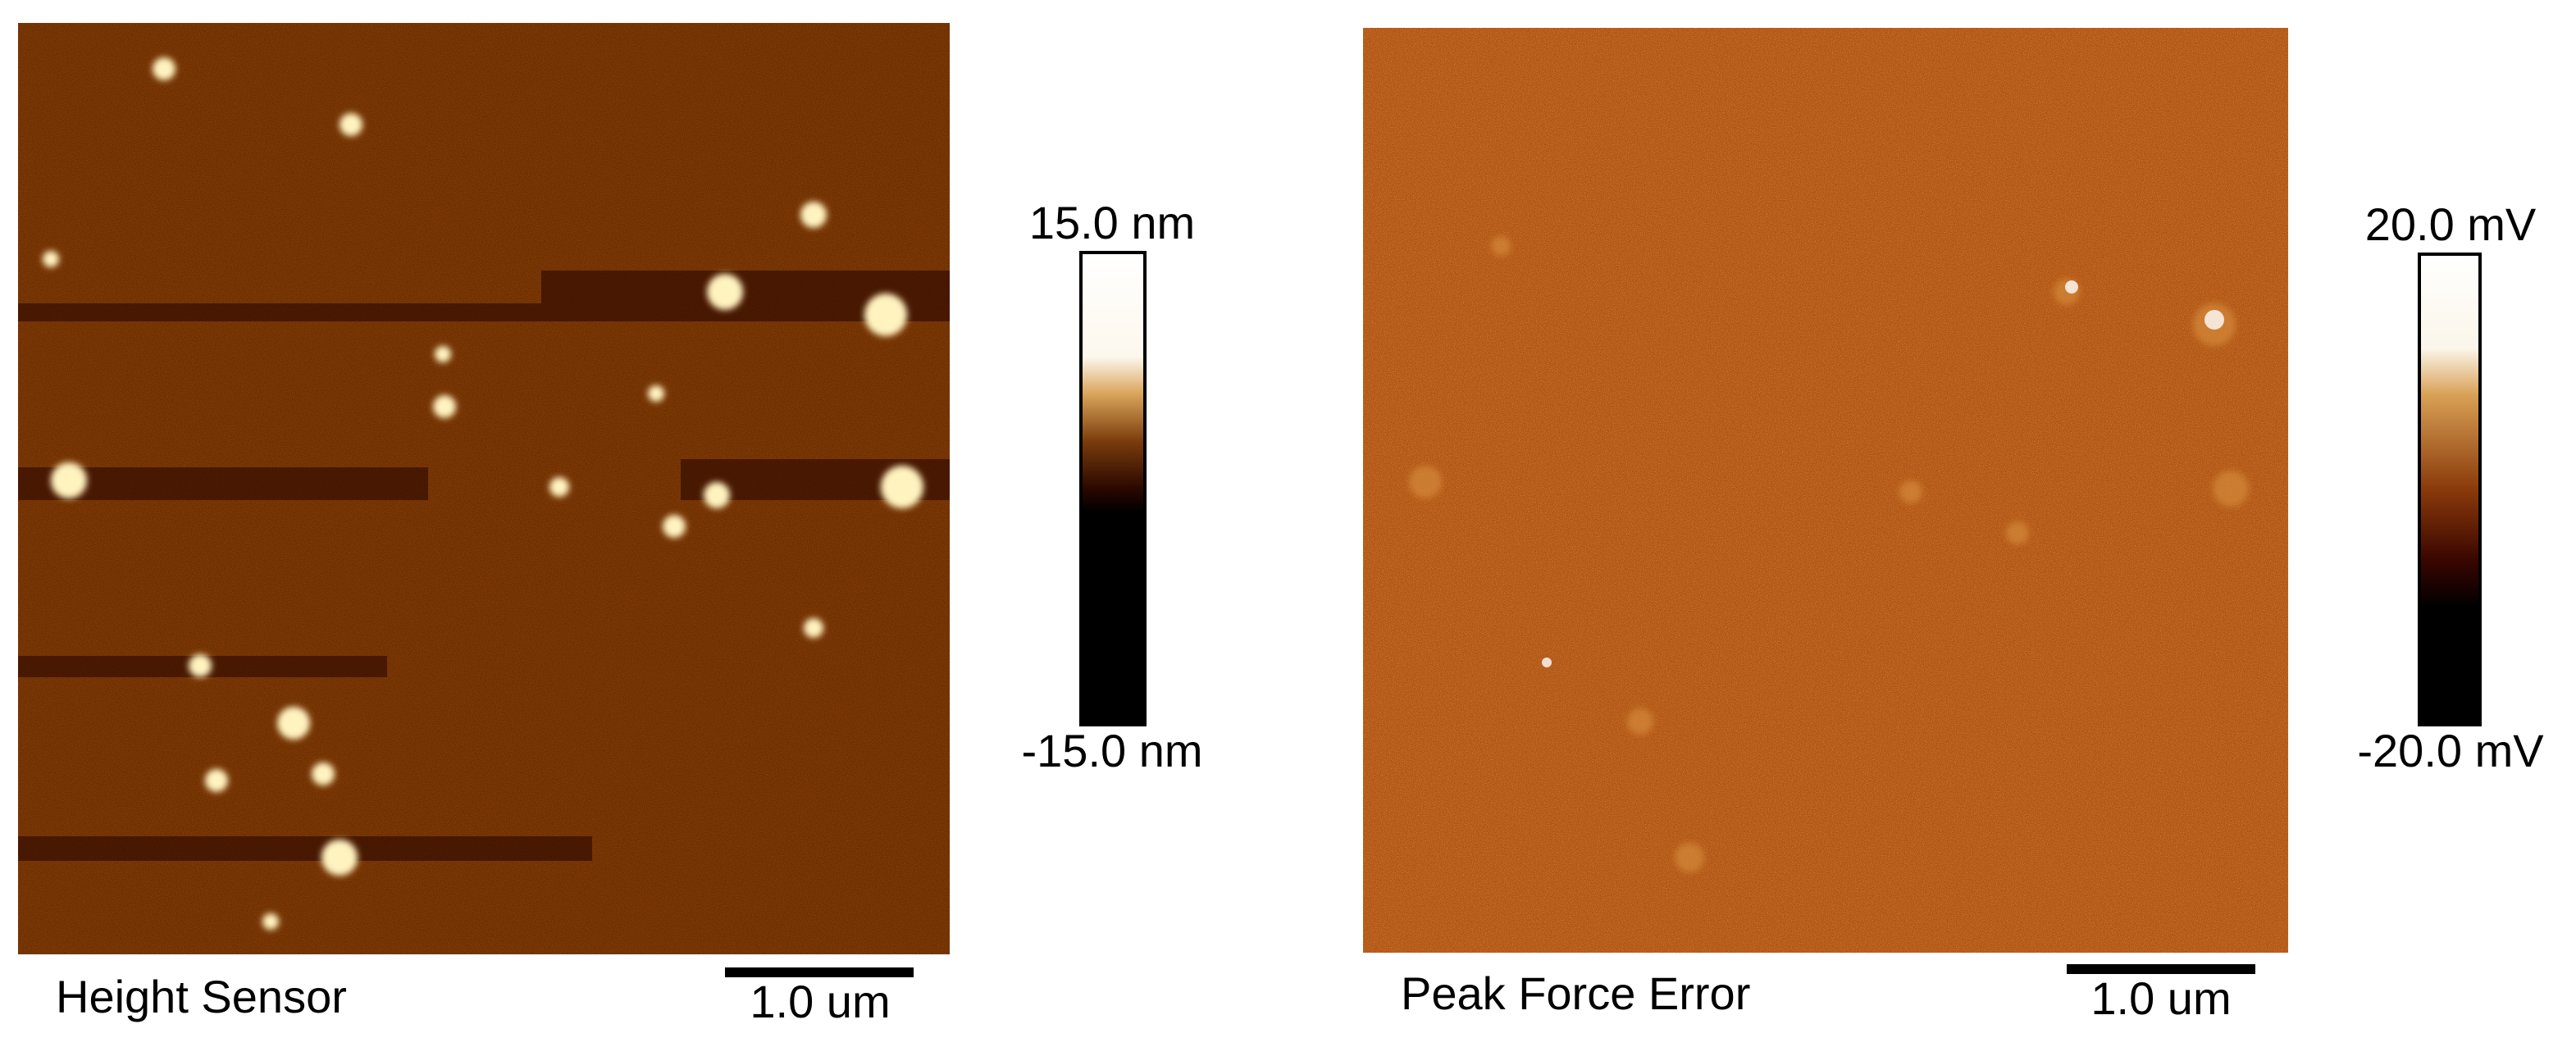 Image resolution: width=2576 pixels, height=1056 pixels. Describe the element at coordinates (1575, 993) in the screenshot. I see `panel-title: Peak Force Error` at that location.